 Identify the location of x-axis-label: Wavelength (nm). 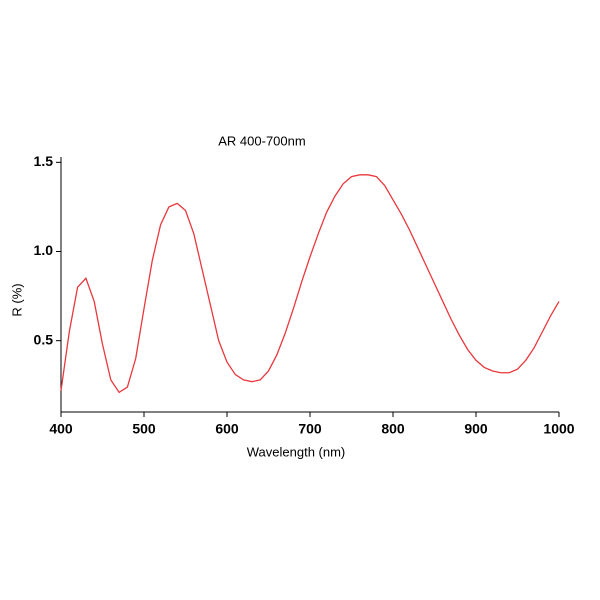
(296, 451).